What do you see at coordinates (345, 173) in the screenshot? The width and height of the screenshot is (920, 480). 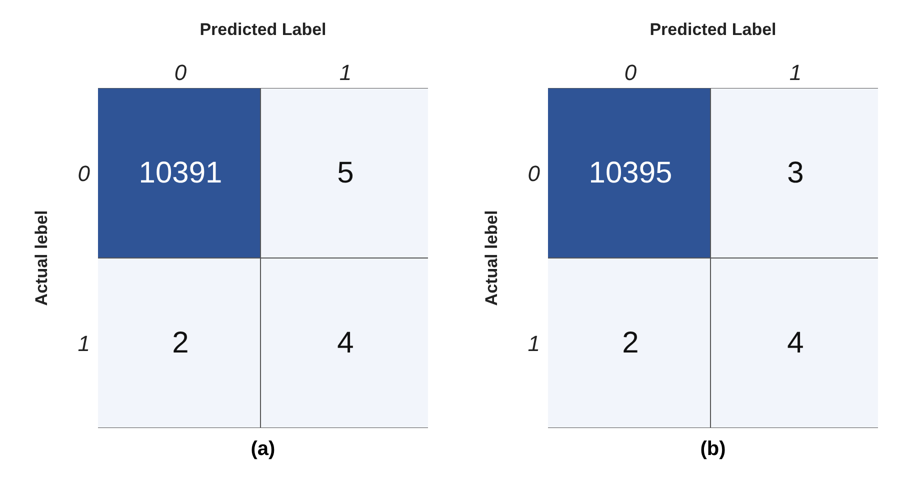 I see `data-label: 5` at bounding box center [345, 173].